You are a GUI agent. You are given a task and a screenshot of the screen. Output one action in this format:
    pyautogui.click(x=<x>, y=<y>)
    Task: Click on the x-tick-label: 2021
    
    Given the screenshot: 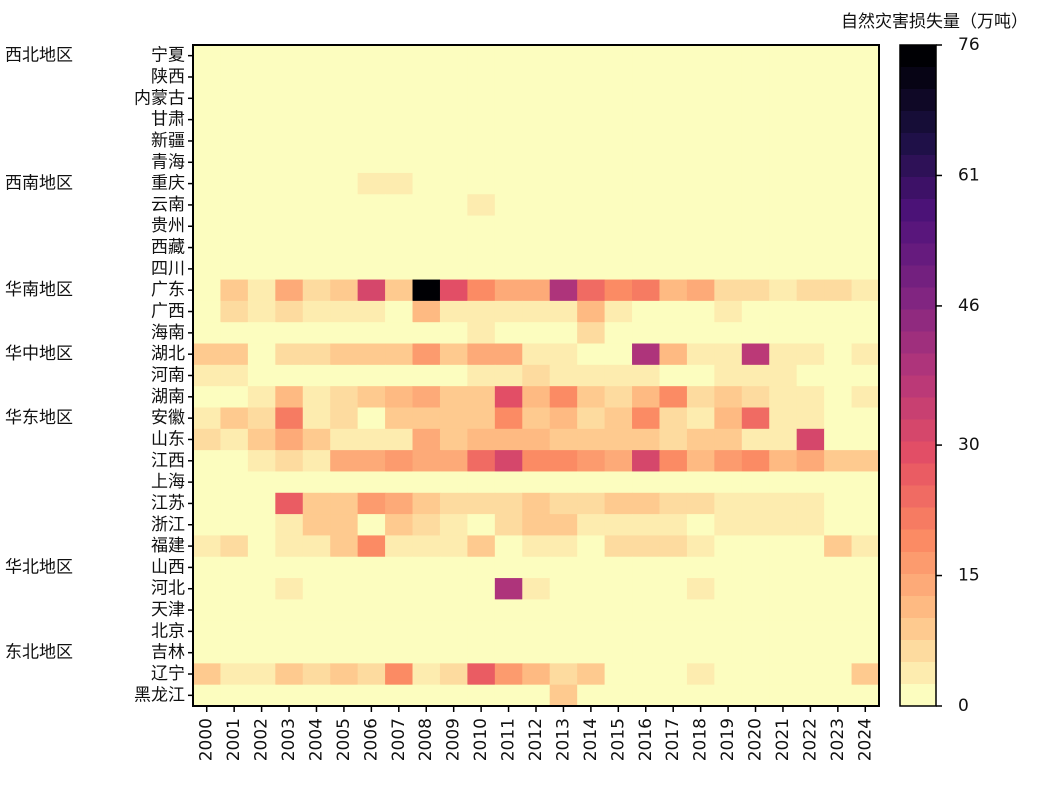 What is the action you would take?
    pyautogui.click(x=783, y=739)
    